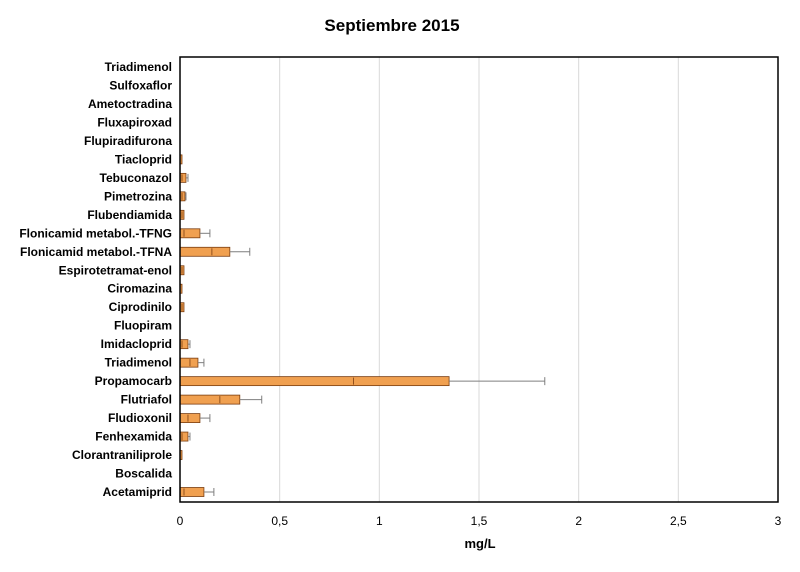 The height and width of the screenshot is (572, 800). Describe the element at coordinates (129, 215) in the screenshot. I see `category-label: Flubendiamida` at that location.